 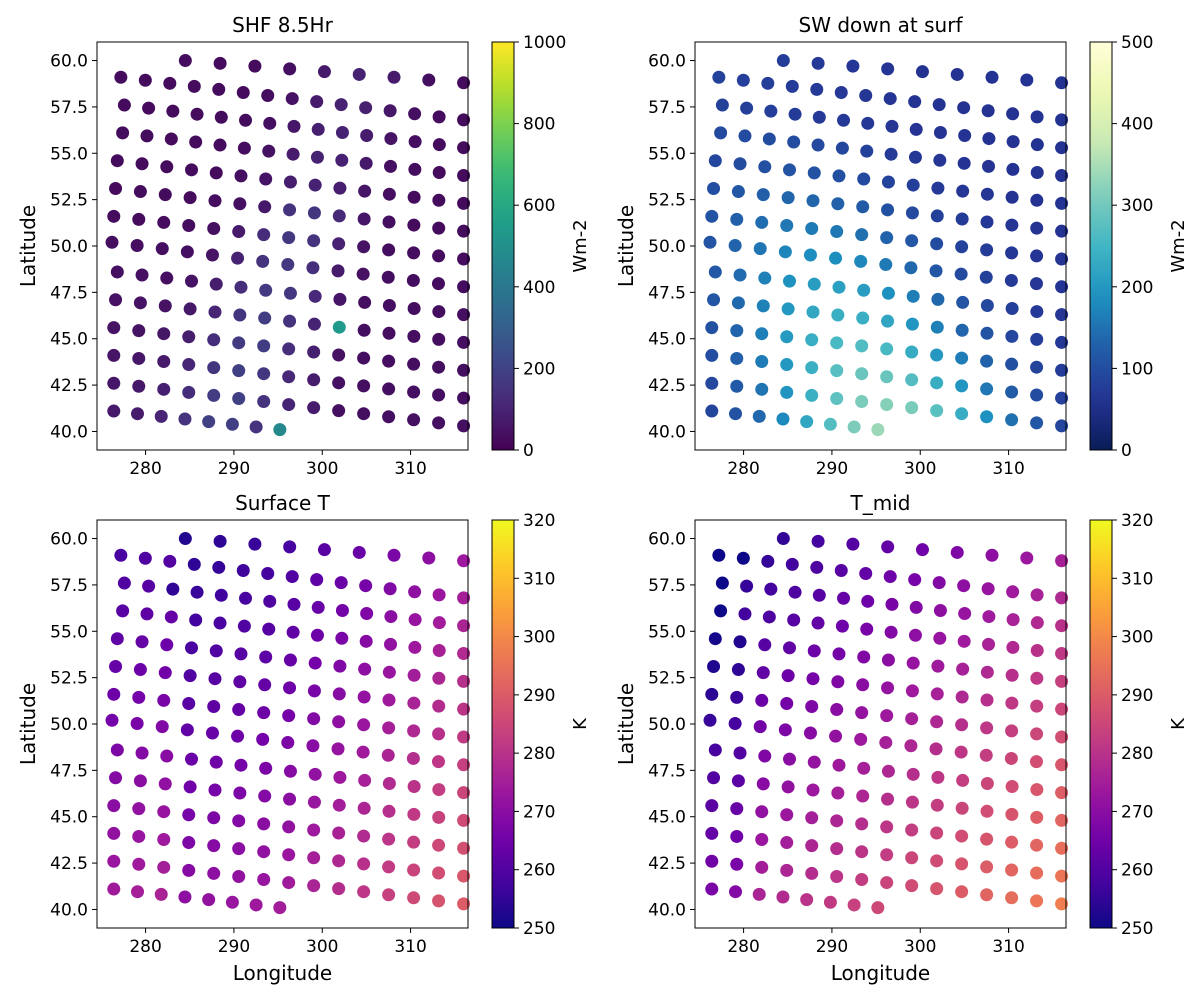 I want to click on colorbar-tick-label: 100, so click(x=1137, y=369).